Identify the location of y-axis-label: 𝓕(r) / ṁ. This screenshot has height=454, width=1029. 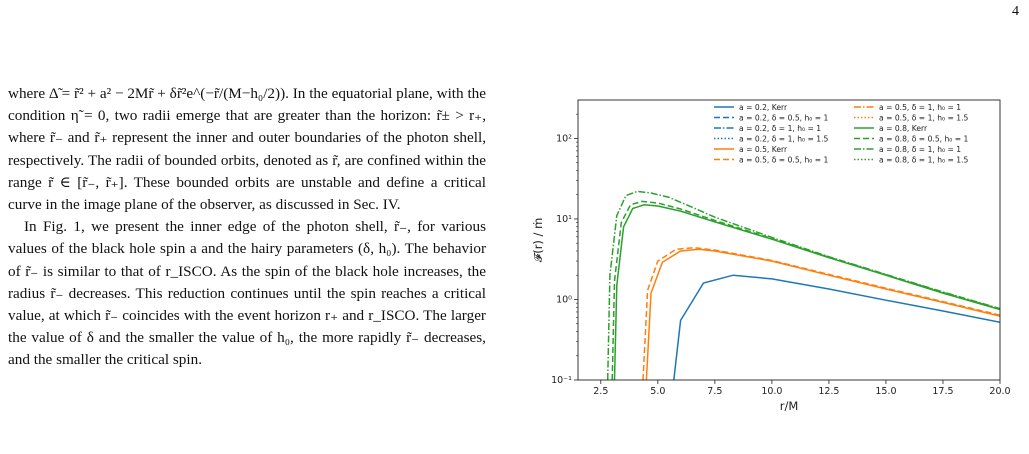
(538, 240).